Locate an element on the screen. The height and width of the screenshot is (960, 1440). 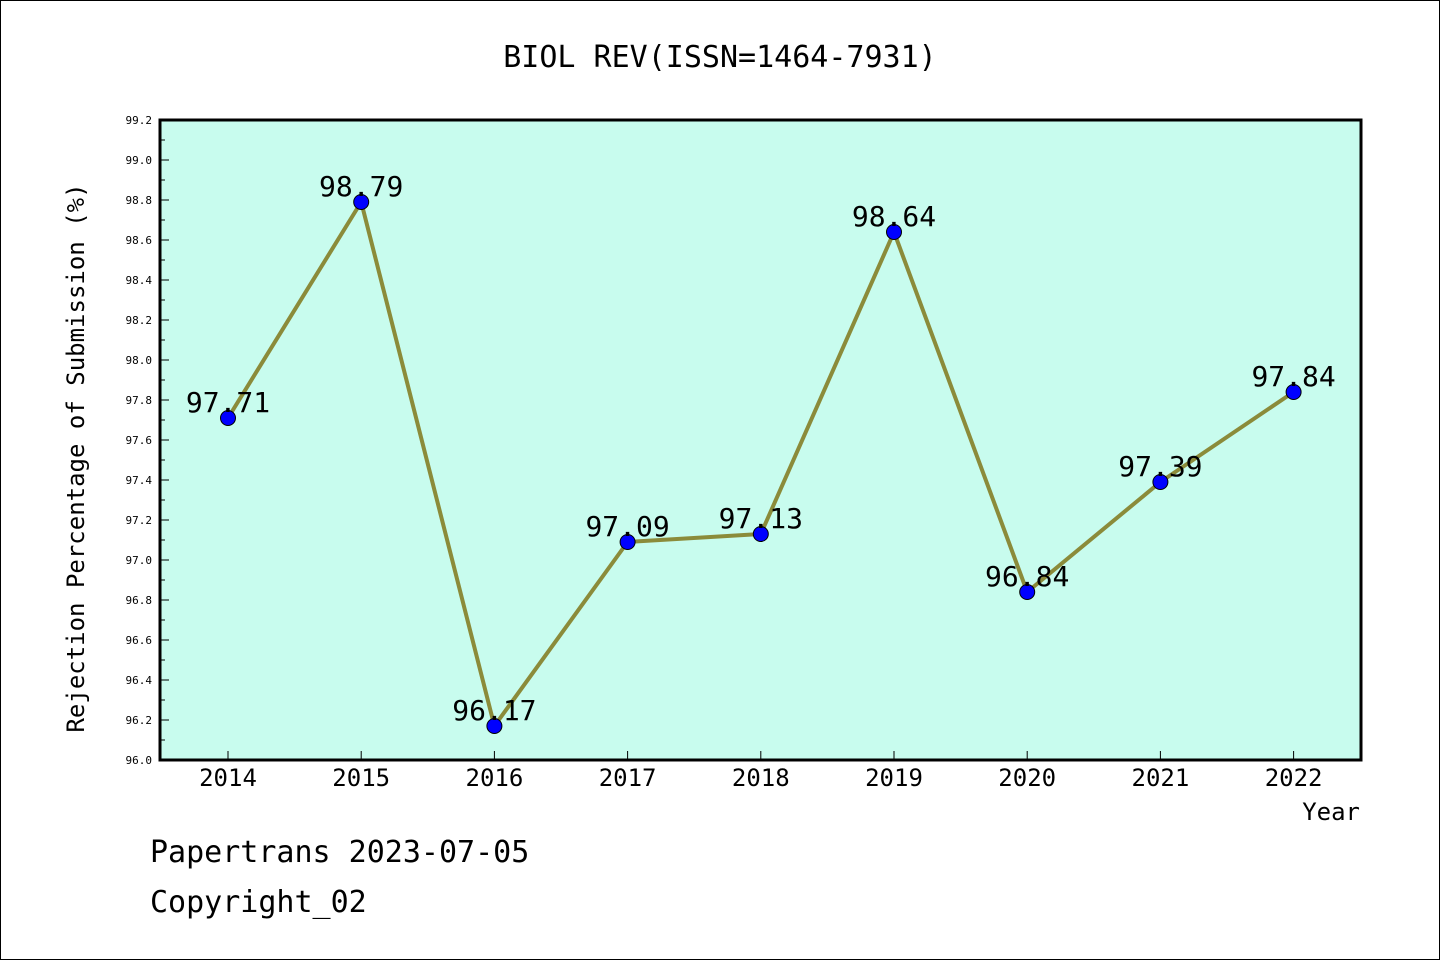
y-tick-label: 99.2 is located at coordinates (139, 120).